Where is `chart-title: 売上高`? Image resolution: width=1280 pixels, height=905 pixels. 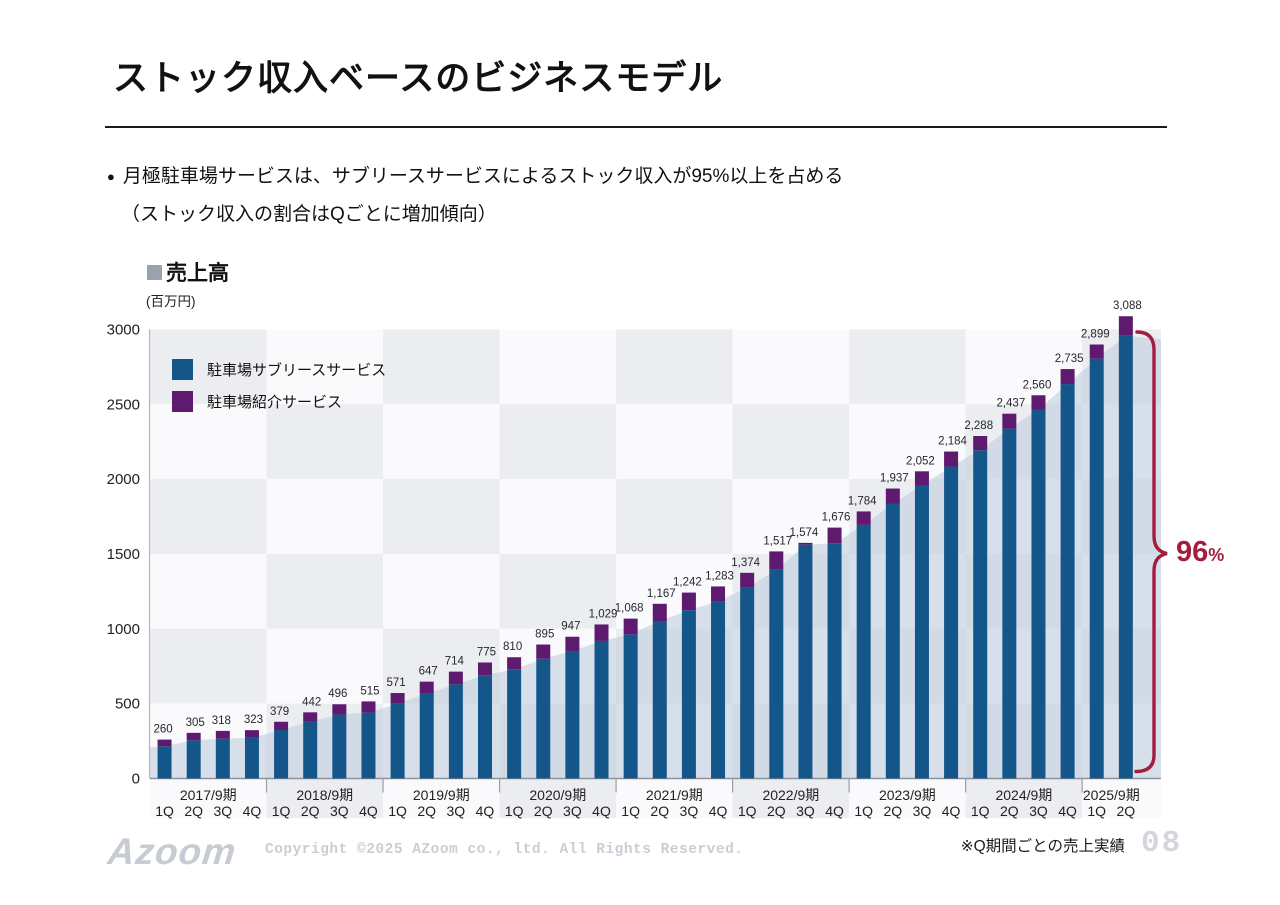 chart-title: 売上高 is located at coordinates (188, 272).